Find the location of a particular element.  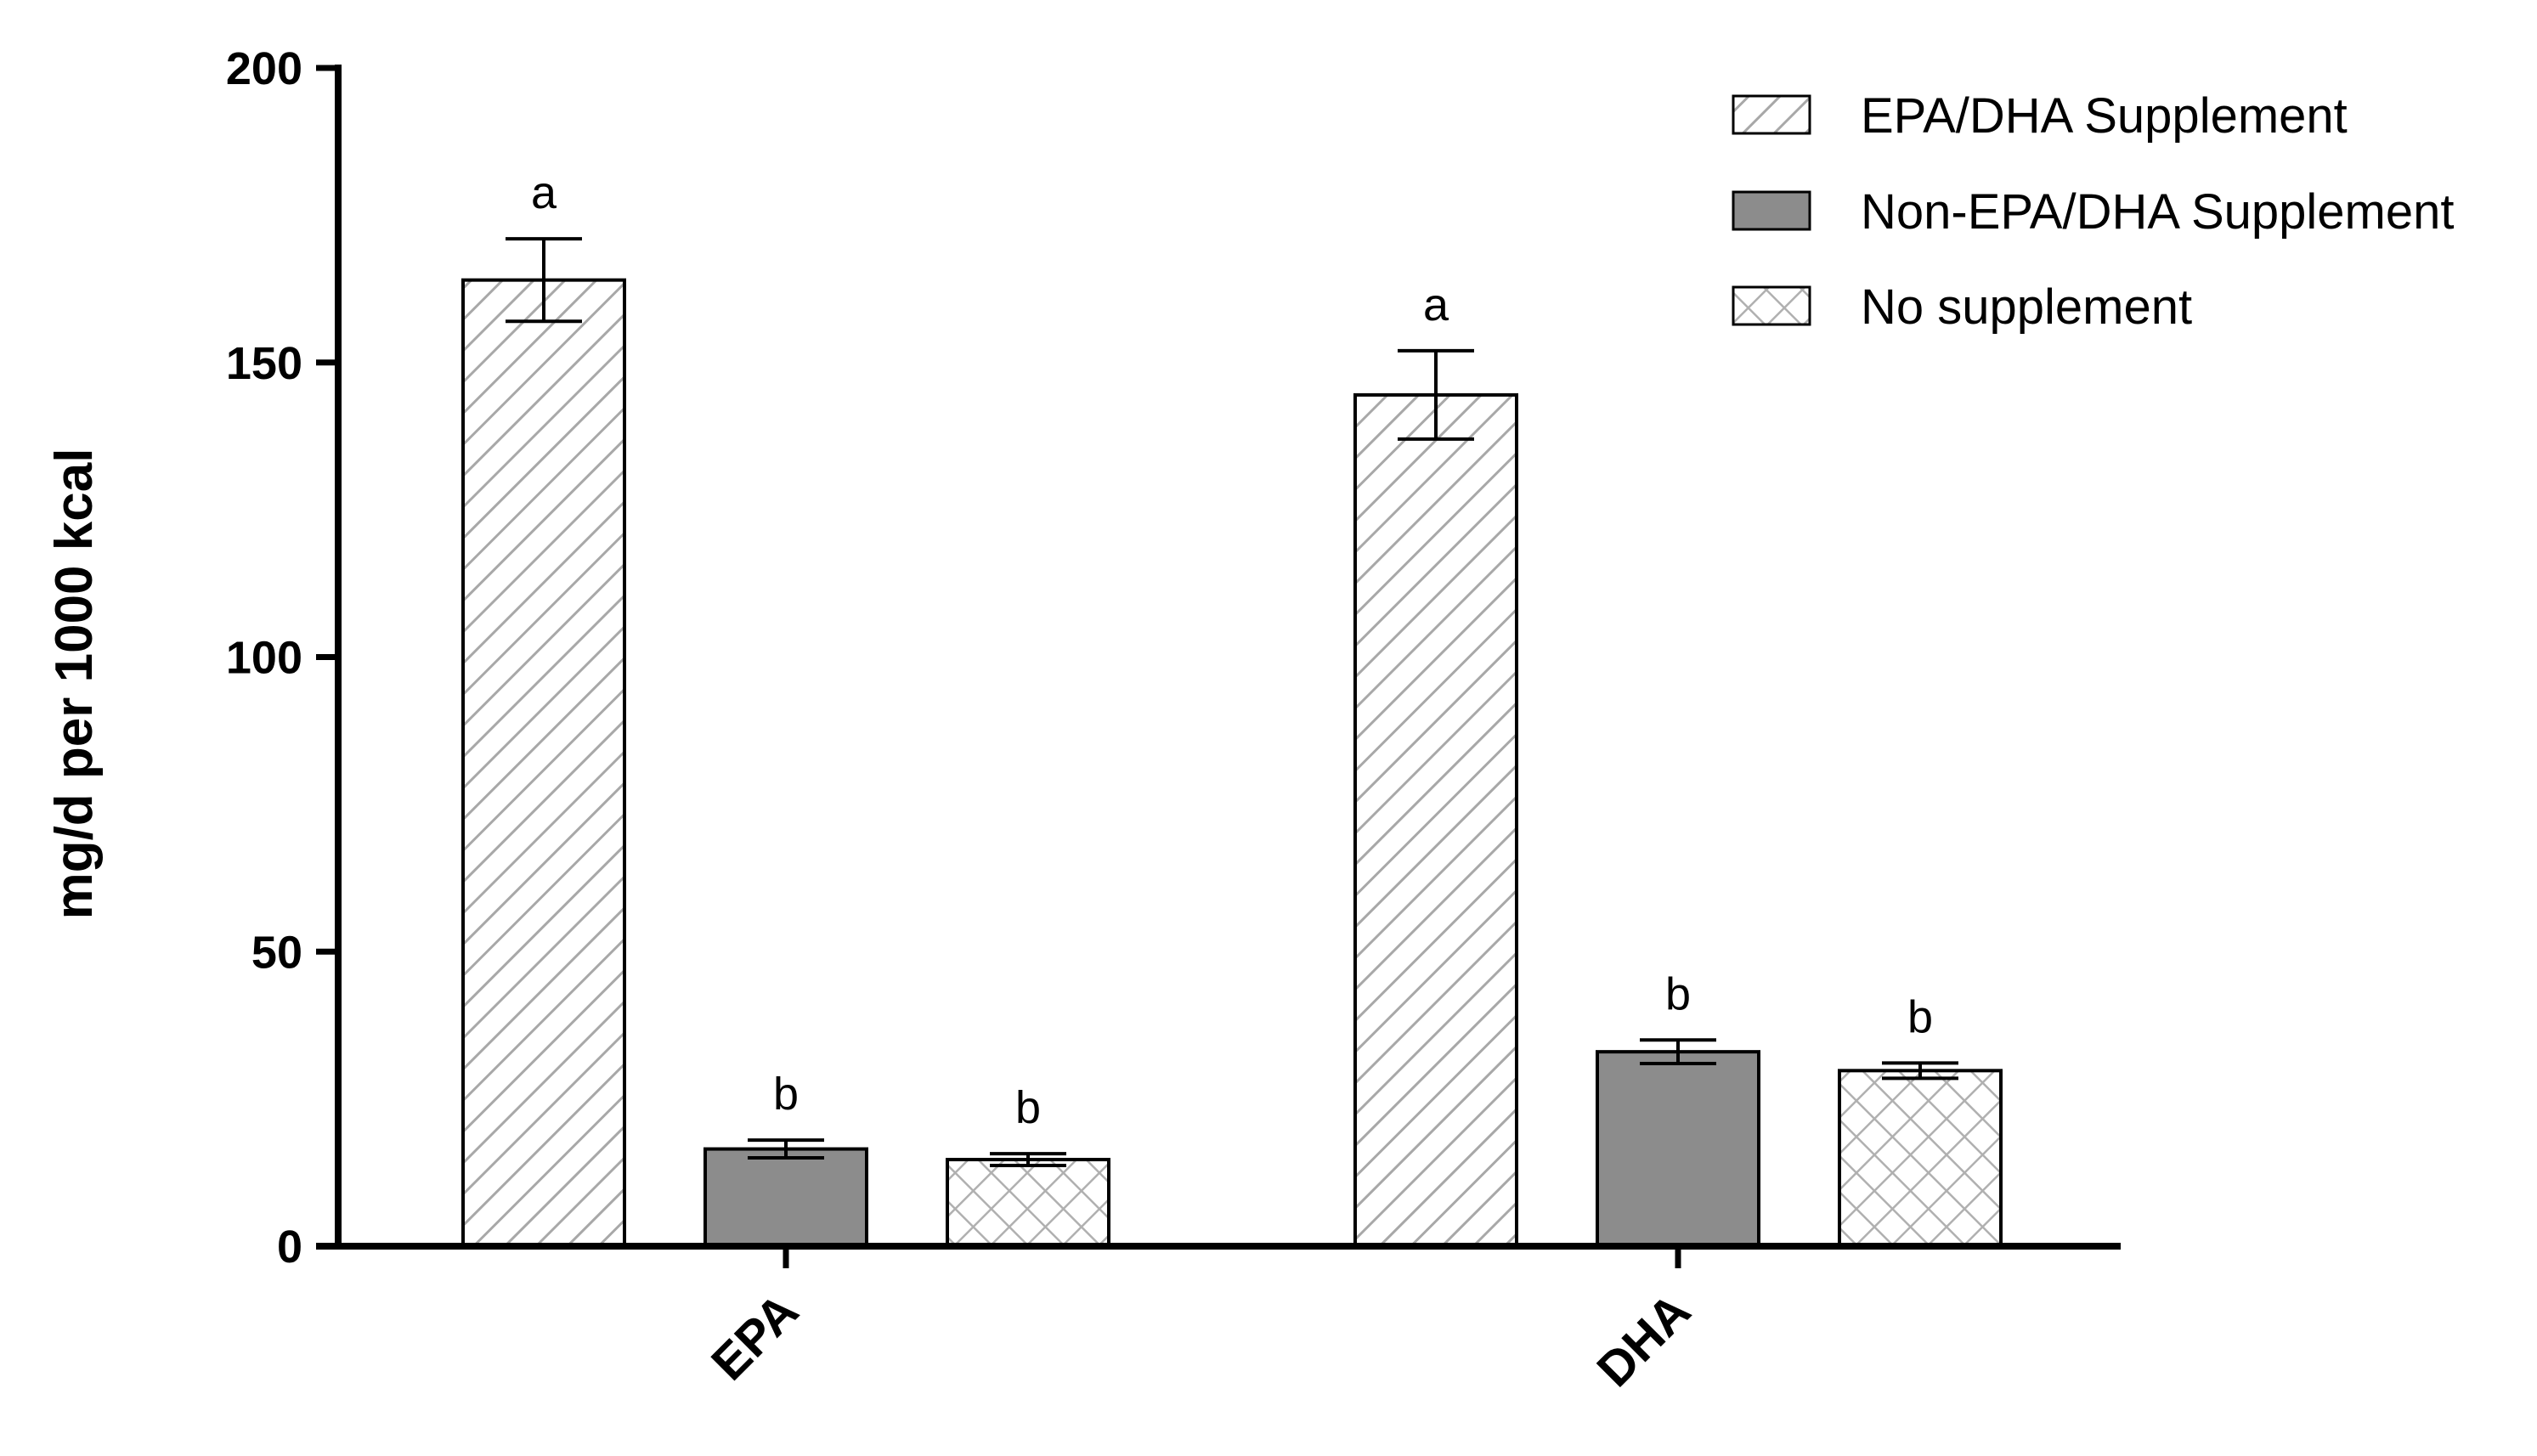

x-tick-label: DHA is located at coordinates (1643, 1340).